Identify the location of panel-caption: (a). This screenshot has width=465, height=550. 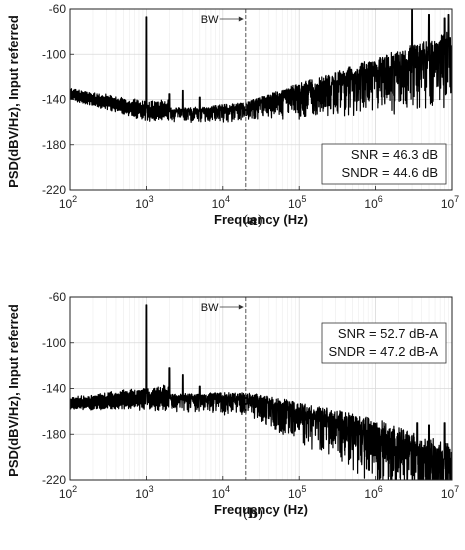
(253, 221).